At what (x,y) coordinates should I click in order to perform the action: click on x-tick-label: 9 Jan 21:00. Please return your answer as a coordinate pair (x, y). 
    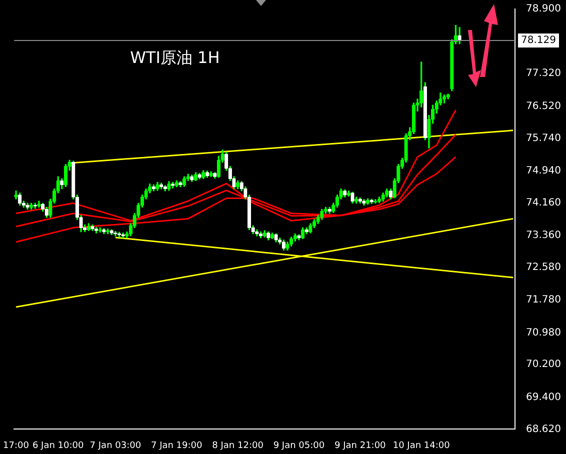
    Looking at the image, I should click on (360, 445).